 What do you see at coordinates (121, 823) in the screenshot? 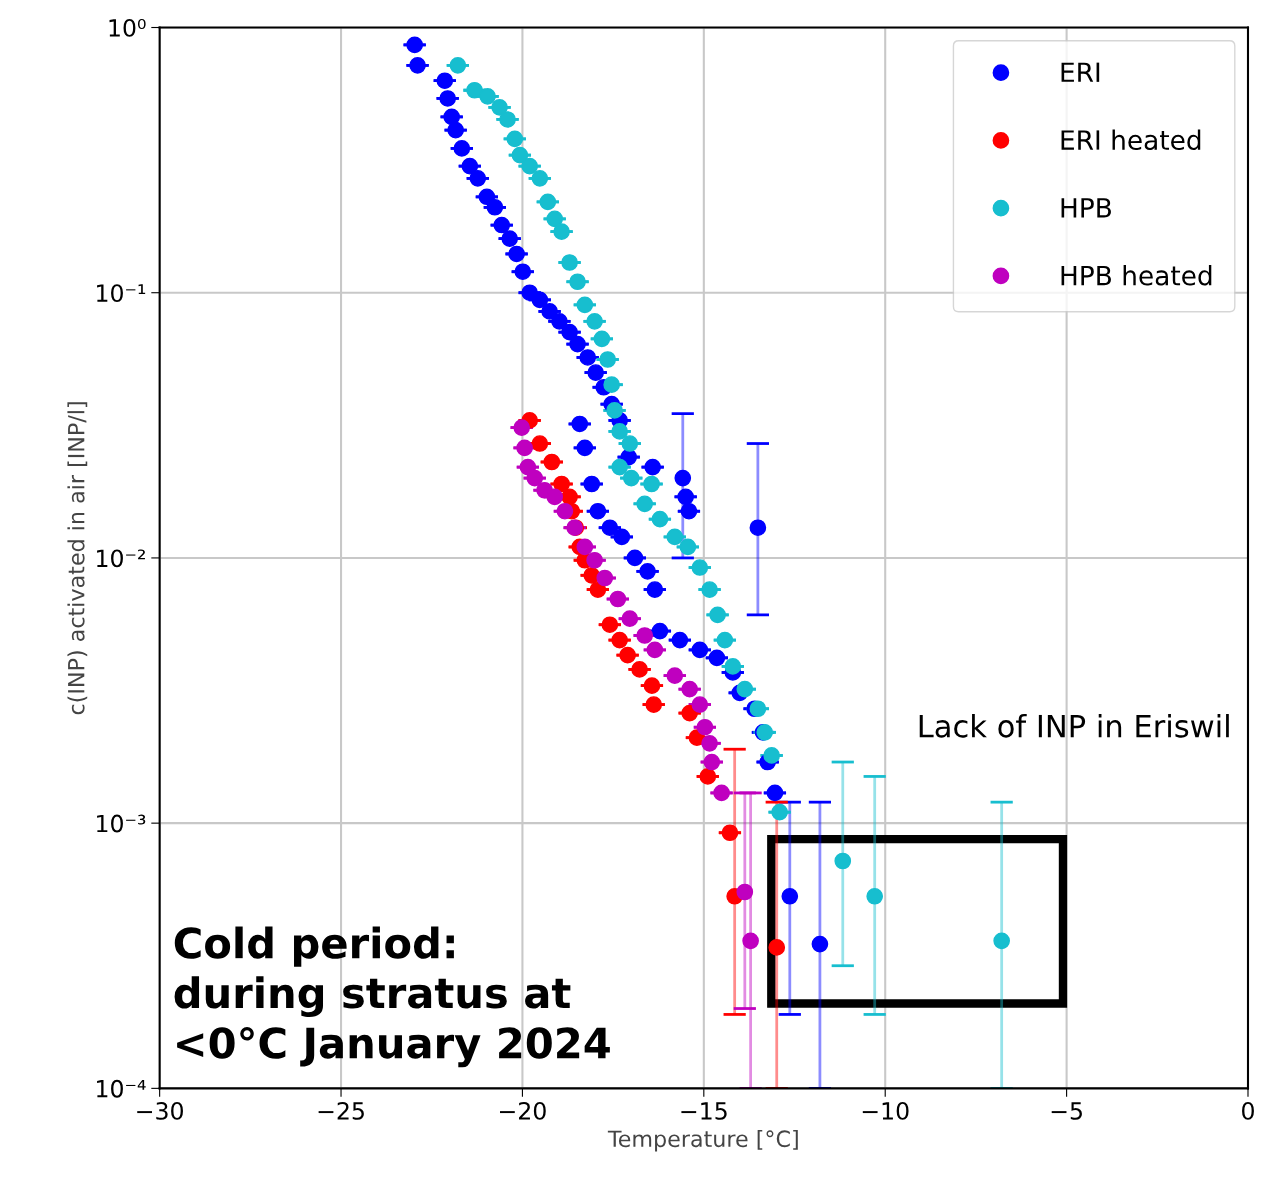
I see `y-tick-label: 10⁻³` at bounding box center [121, 823].